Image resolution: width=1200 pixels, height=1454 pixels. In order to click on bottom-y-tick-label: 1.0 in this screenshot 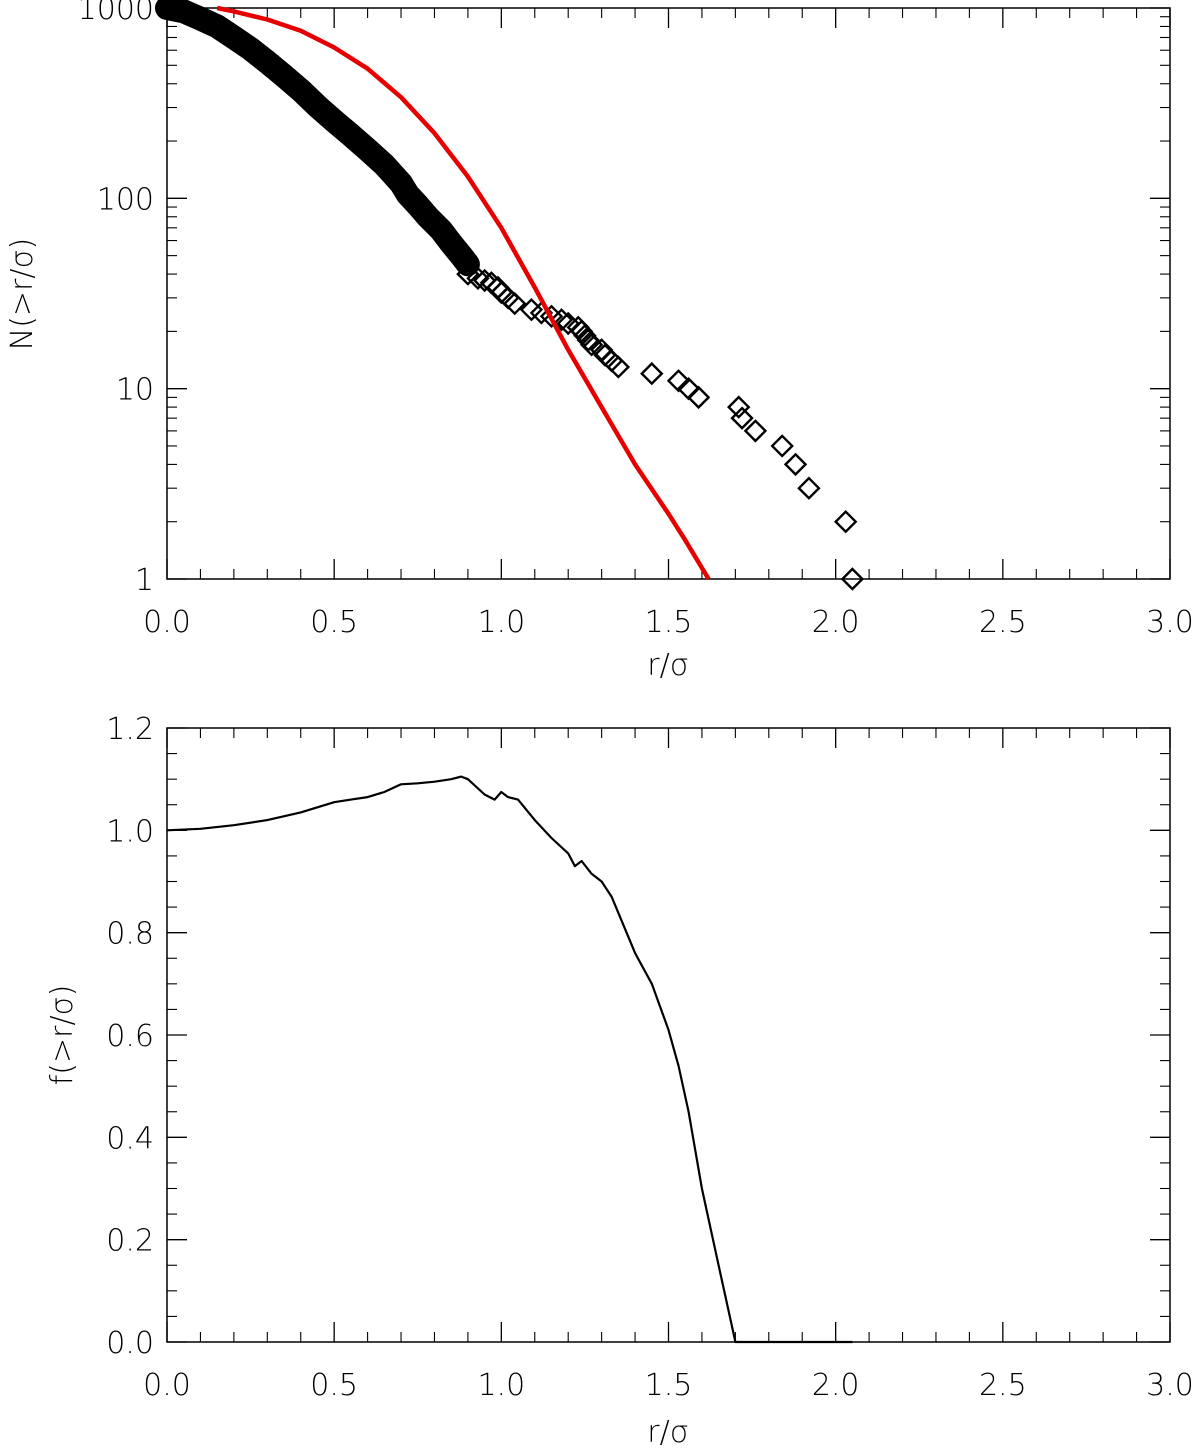, I will do `click(130, 831)`.